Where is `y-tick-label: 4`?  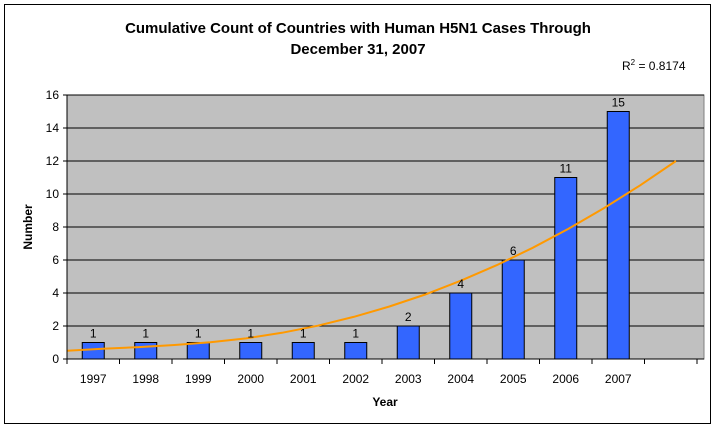 y-tick-label: 4 is located at coordinates (55, 293).